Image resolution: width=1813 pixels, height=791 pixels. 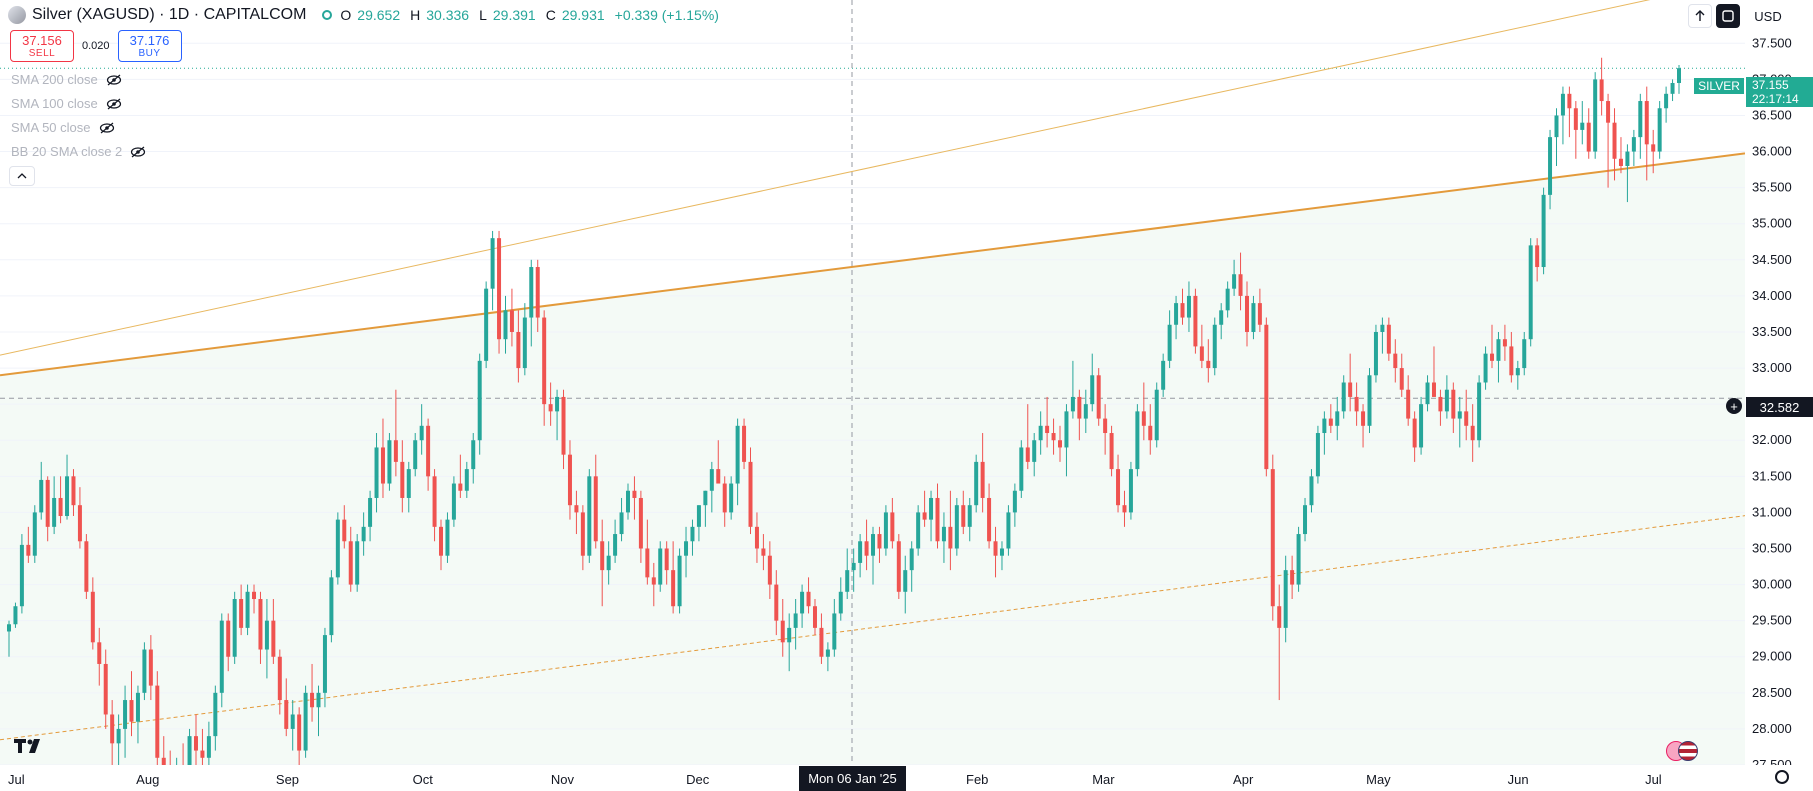 I want to click on fullscreen-button, so click(x=1728, y=16).